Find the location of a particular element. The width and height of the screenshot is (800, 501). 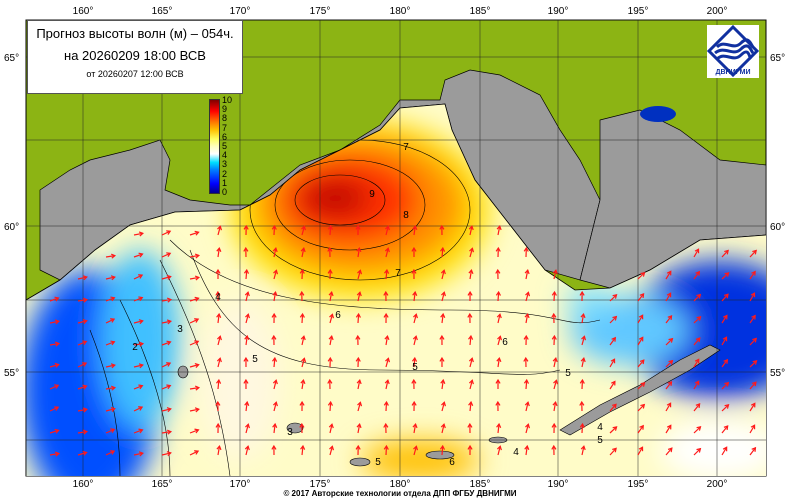

legend-label: 4 is located at coordinates (225, 155).